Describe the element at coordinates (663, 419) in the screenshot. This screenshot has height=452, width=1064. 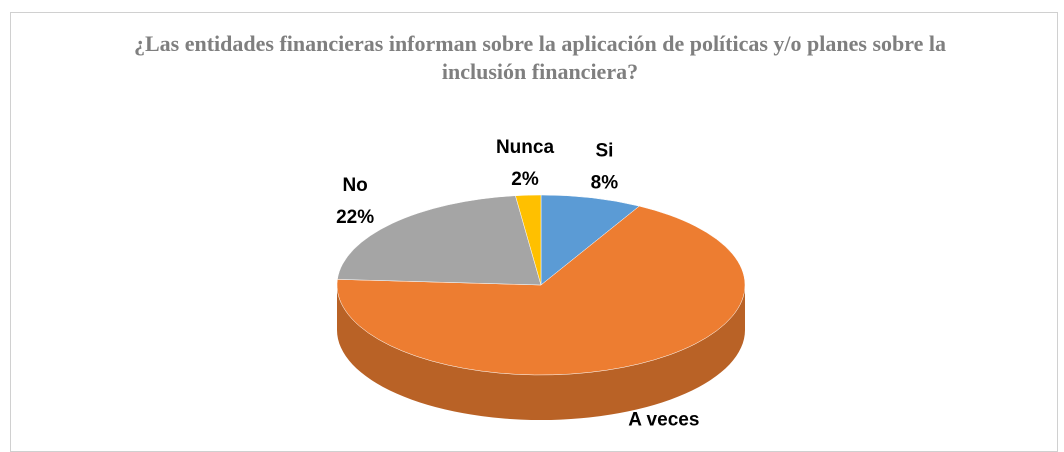
I see `slice-label: A veces` at that location.